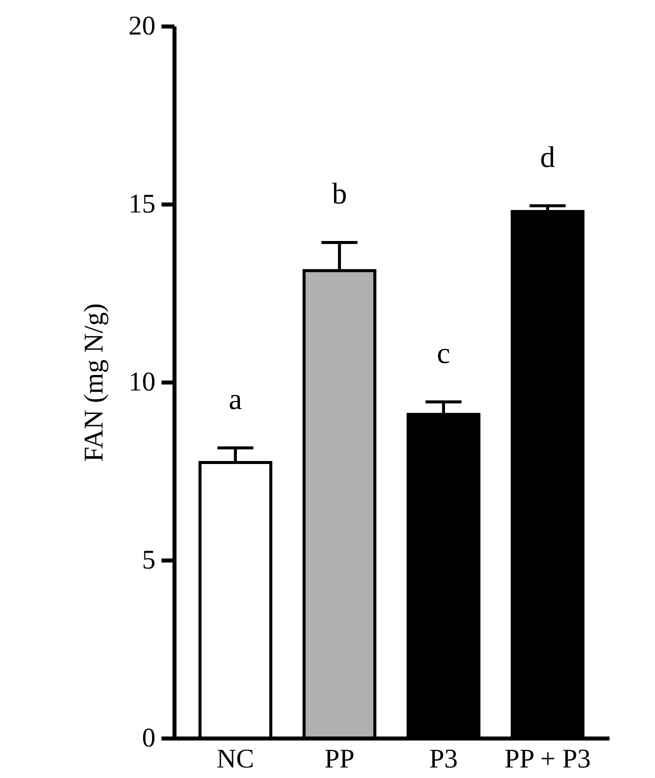 This screenshot has width=655, height=778. What do you see at coordinates (142, 381) in the screenshot?
I see `y-tick-label: 10` at bounding box center [142, 381].